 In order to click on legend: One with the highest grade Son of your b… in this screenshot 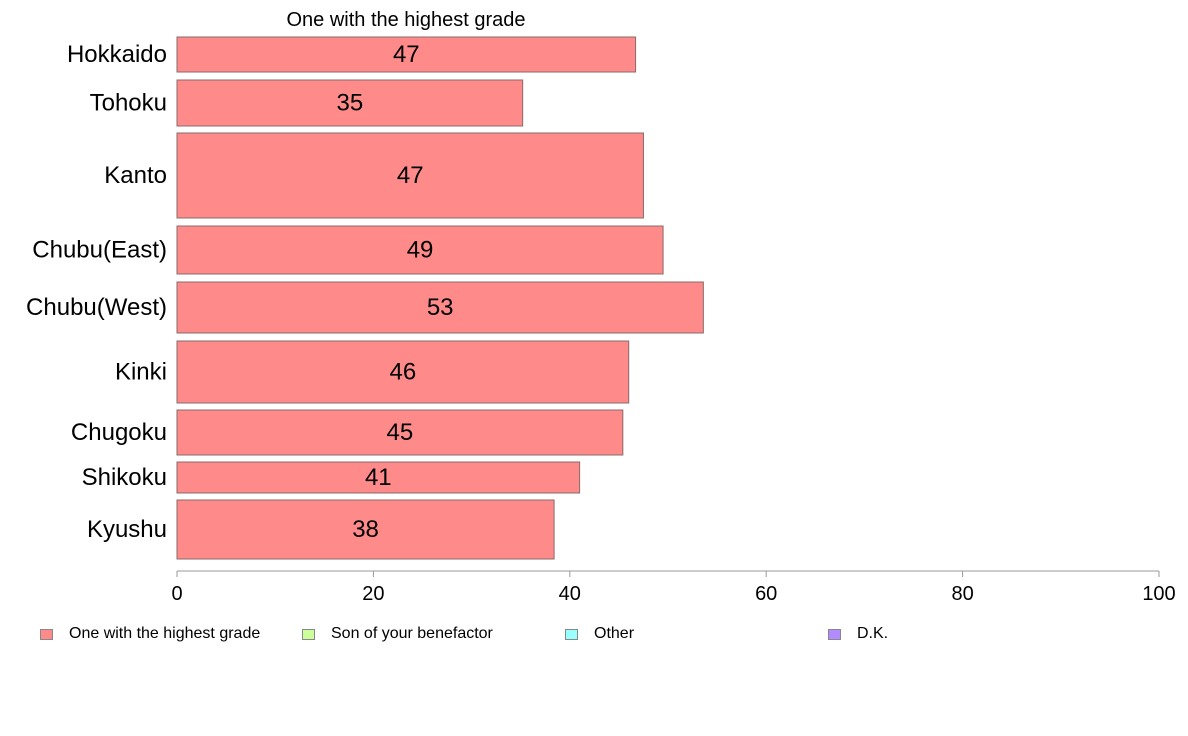, I will do `click(594, 634)`.